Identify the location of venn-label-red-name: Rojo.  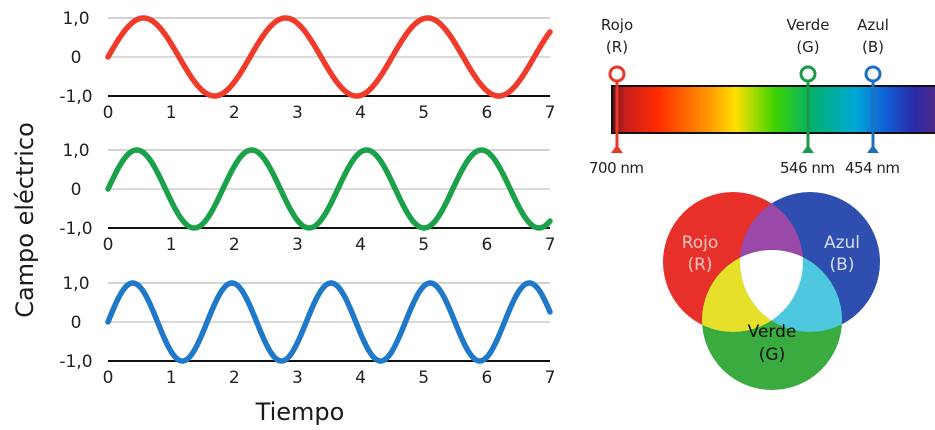
(700, 243).